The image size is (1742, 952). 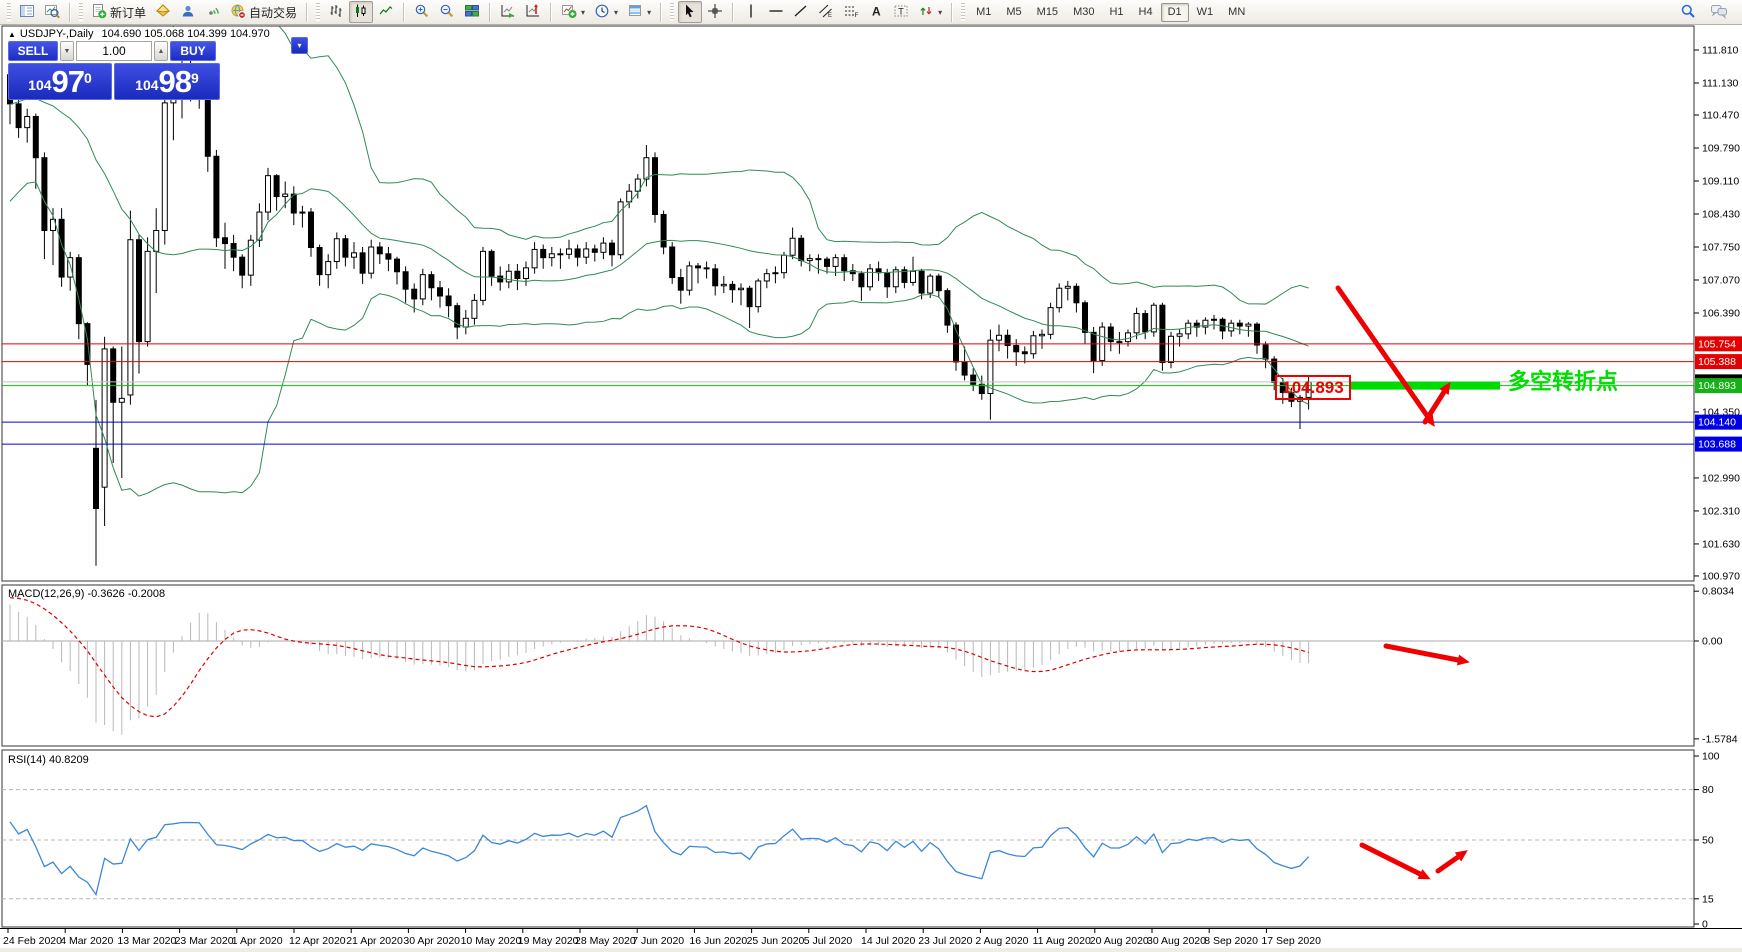 What do you see at coordinates (1236, 12) in the screenshot?
I see `timeframe-mn-button: MN` at bounding box center [1236, 12].